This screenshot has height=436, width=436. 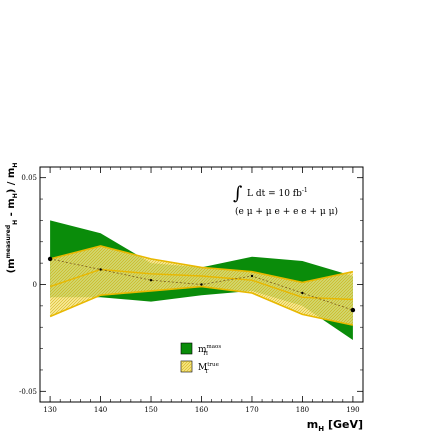 What do you see at coordinates (15, 165) in the screenshot?
I see `y-axis-title-sub3: H` at bounding box center [15, 165].